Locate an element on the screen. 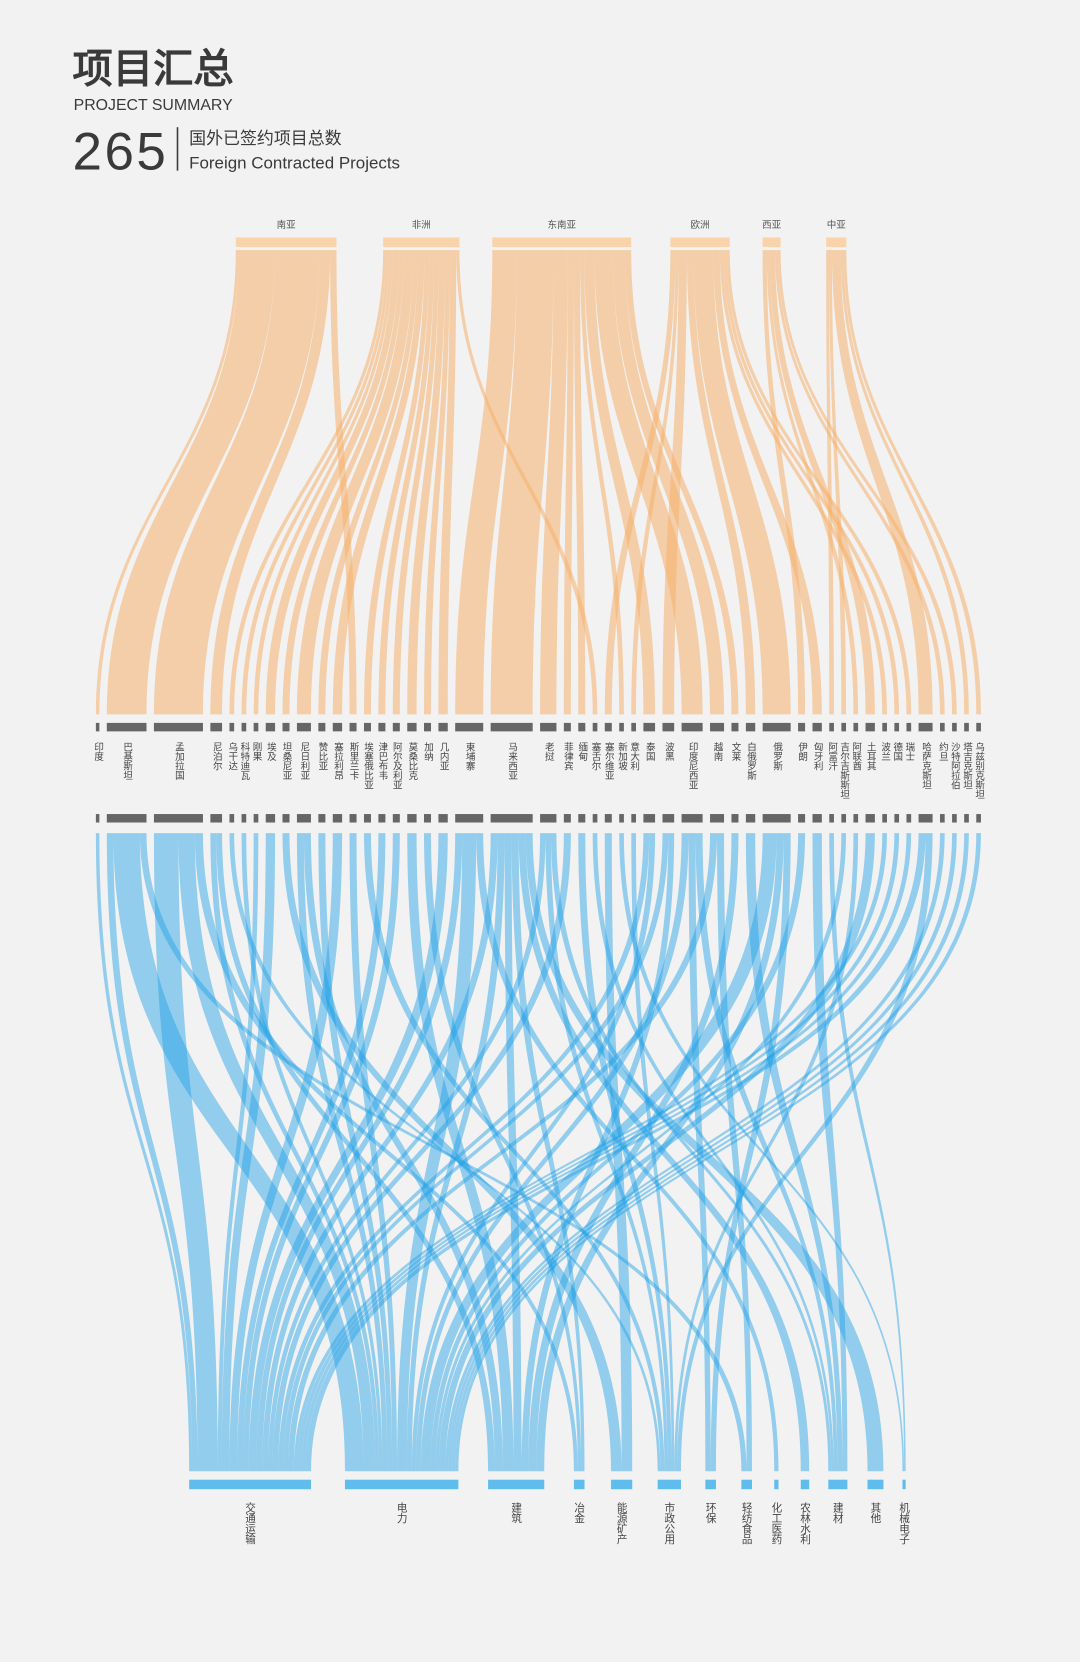 The image size is (1080, 1662). region-label: 东南亚 is located at coordinates (561, 225).